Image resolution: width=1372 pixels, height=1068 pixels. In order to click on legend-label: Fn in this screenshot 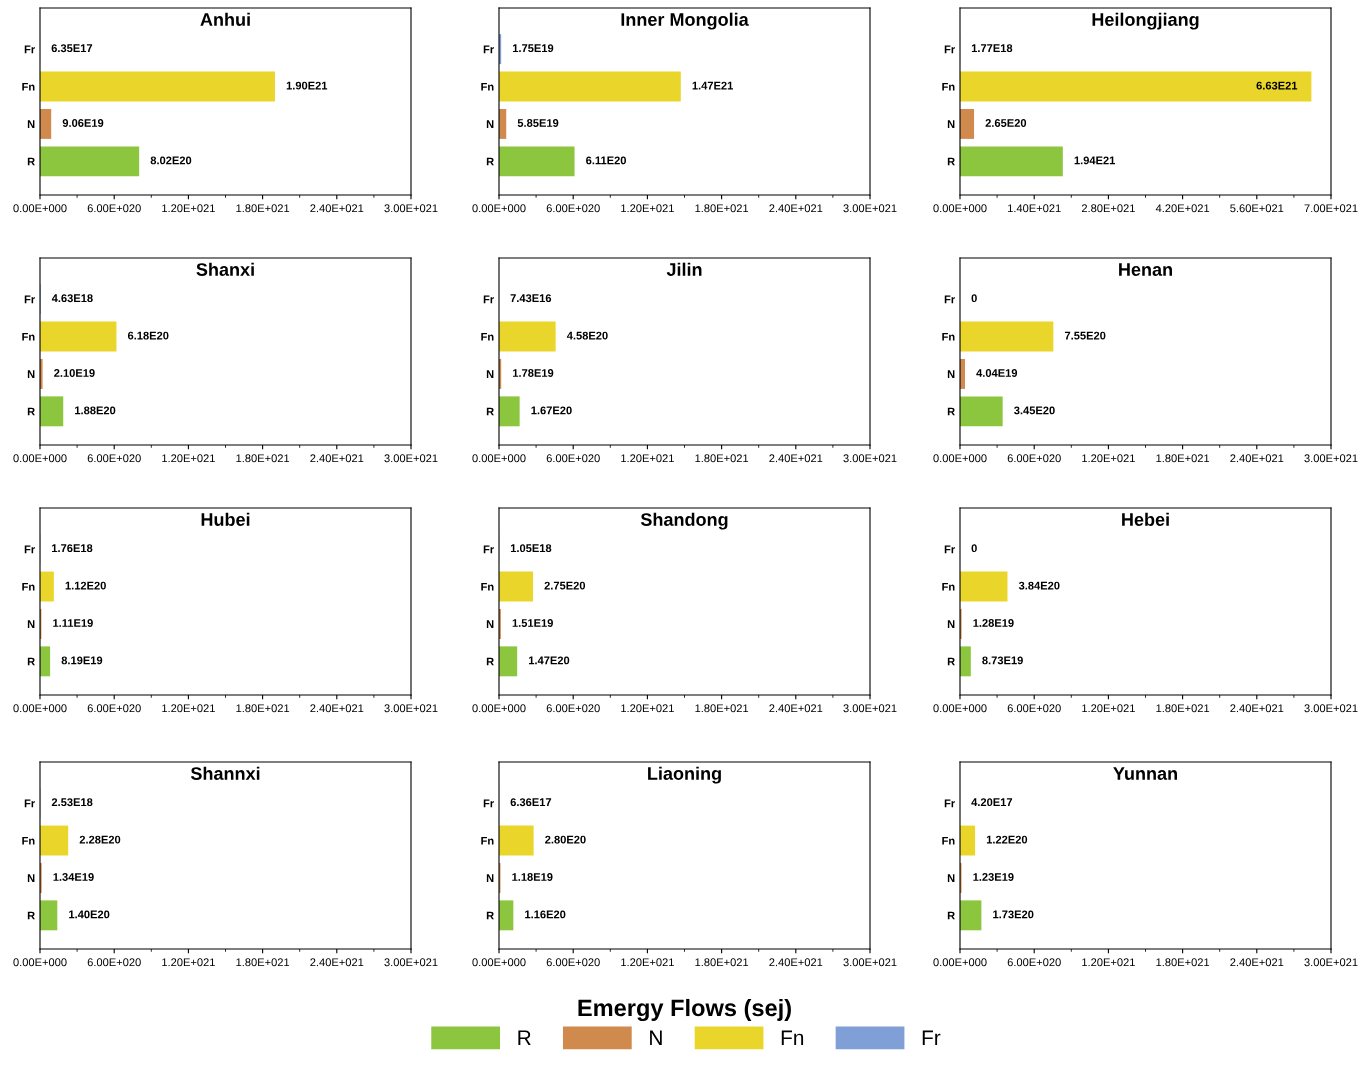, I will do `click(792, 1037)`.